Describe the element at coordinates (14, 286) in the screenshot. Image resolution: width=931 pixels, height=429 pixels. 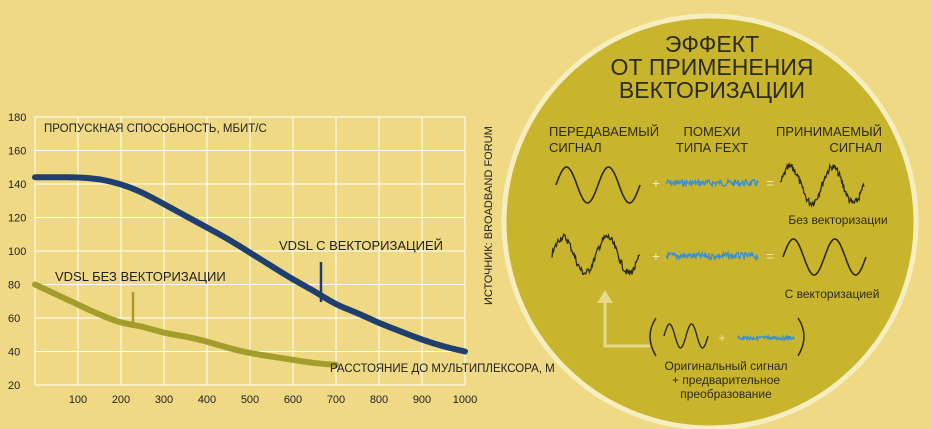
I see `y-tick-label: 80` at that location.